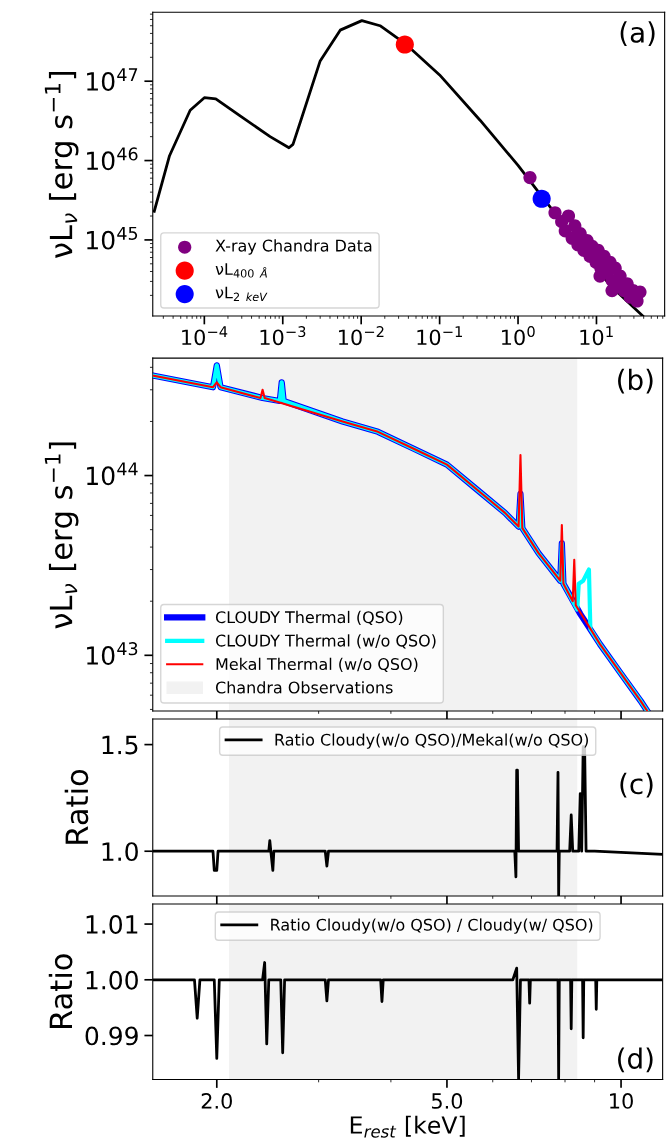 The height and width of the screenshot is (1142, 670). What do you see at coordinates (636, 785) in the screenshot?
I see `annotation: (c)` at bounding box center [636, 785].